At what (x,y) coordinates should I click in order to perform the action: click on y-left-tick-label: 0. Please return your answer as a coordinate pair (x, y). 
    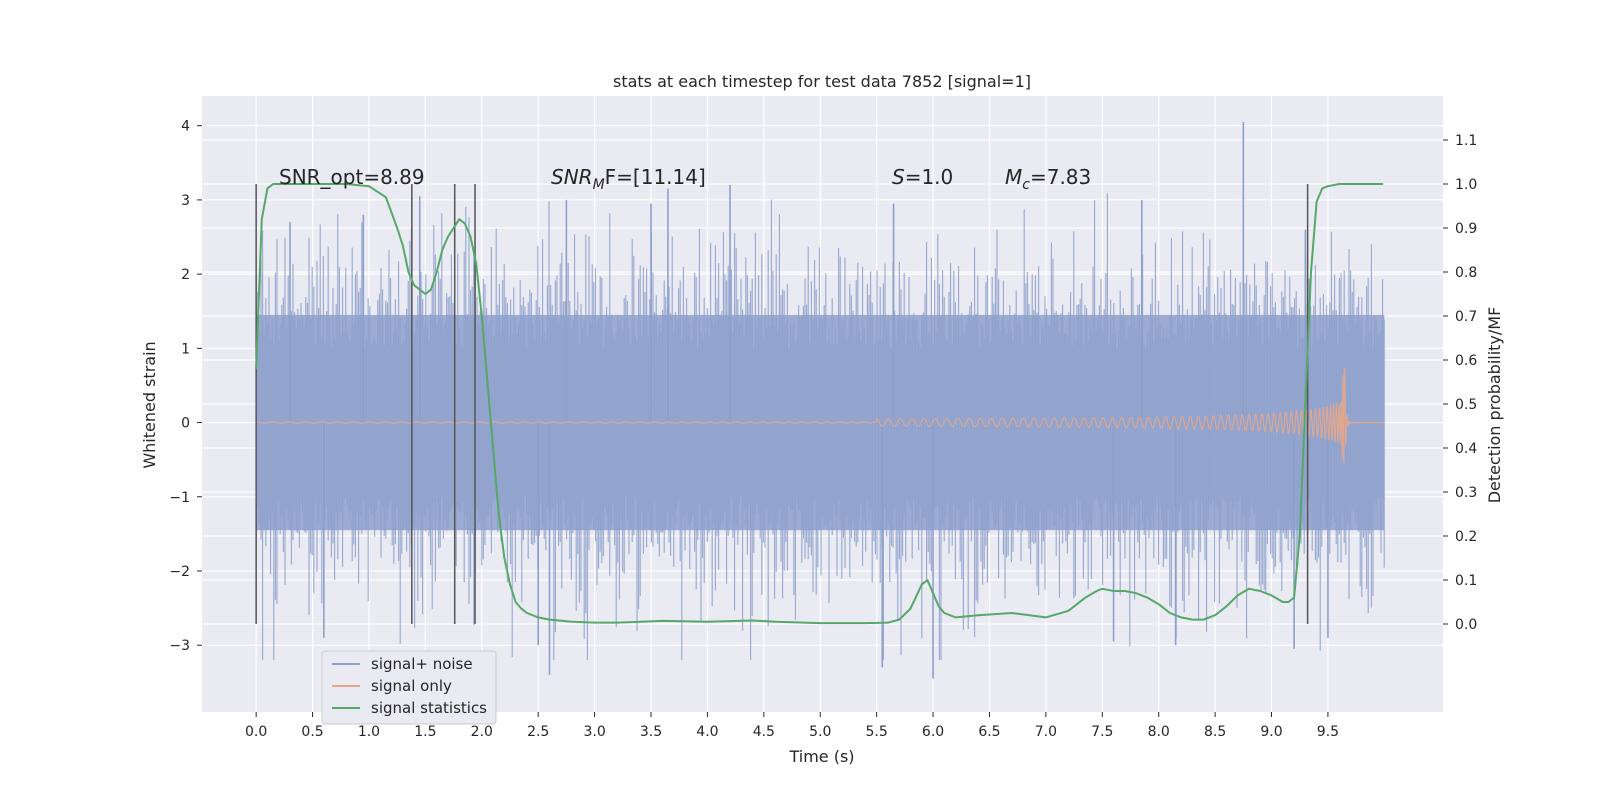
    Looking at the image, I should click on (185, 424).